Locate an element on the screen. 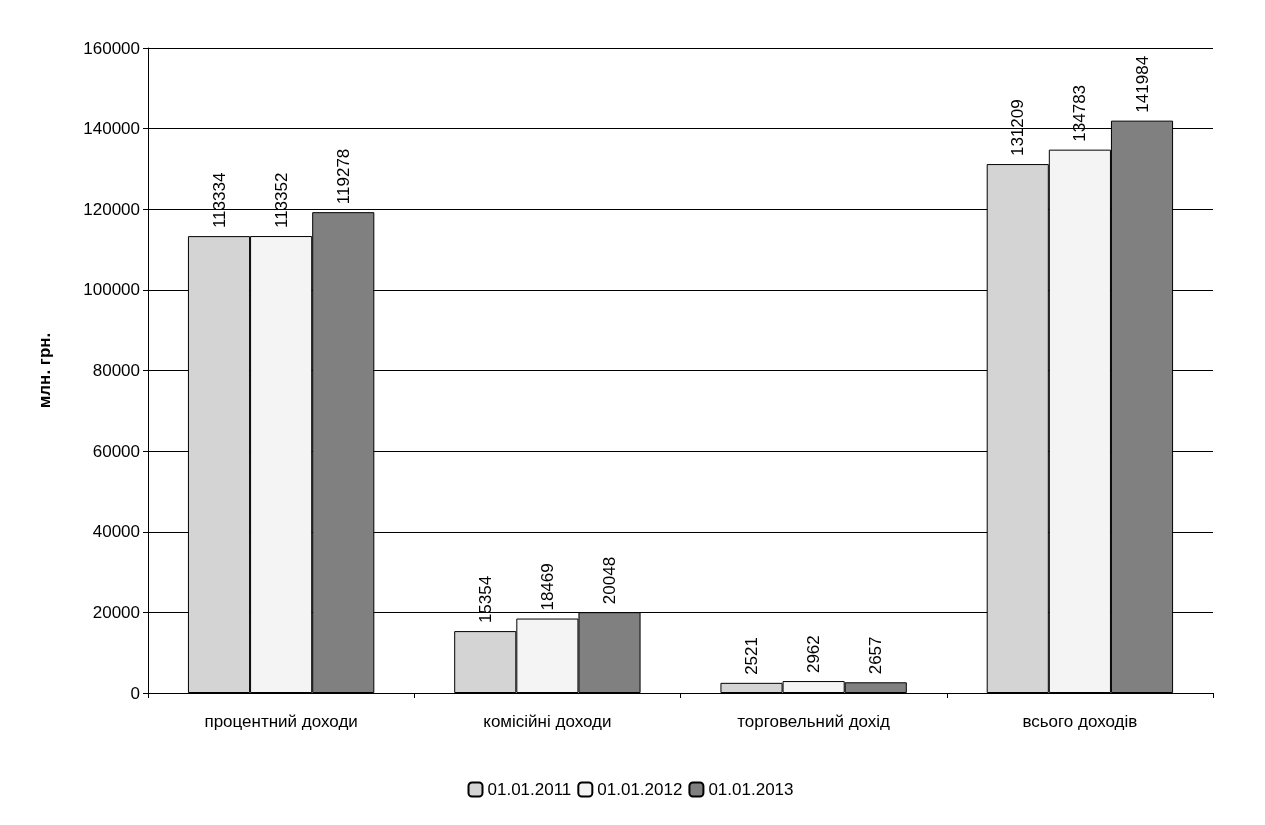  y-tick-label: 0 is located at coordinates (135, 693).